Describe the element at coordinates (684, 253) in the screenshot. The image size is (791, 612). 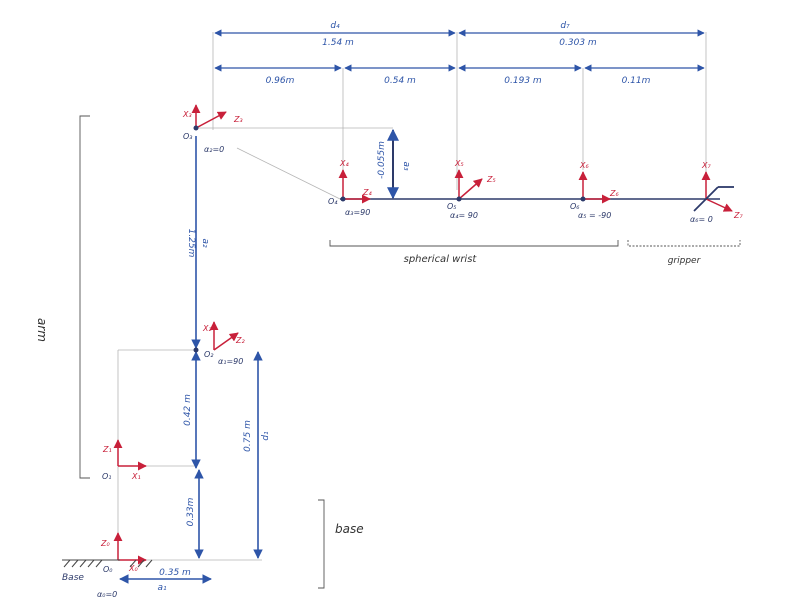
I see `bracket-gripper: gripper` at that location.